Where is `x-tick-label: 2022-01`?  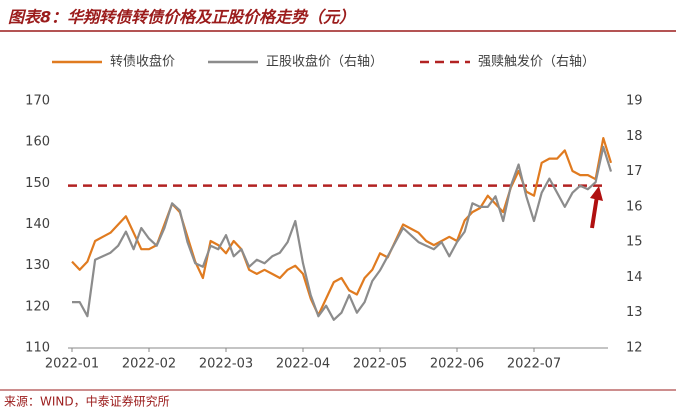 x-tick-label: 2022-01 is located at coordinates (72, 364).